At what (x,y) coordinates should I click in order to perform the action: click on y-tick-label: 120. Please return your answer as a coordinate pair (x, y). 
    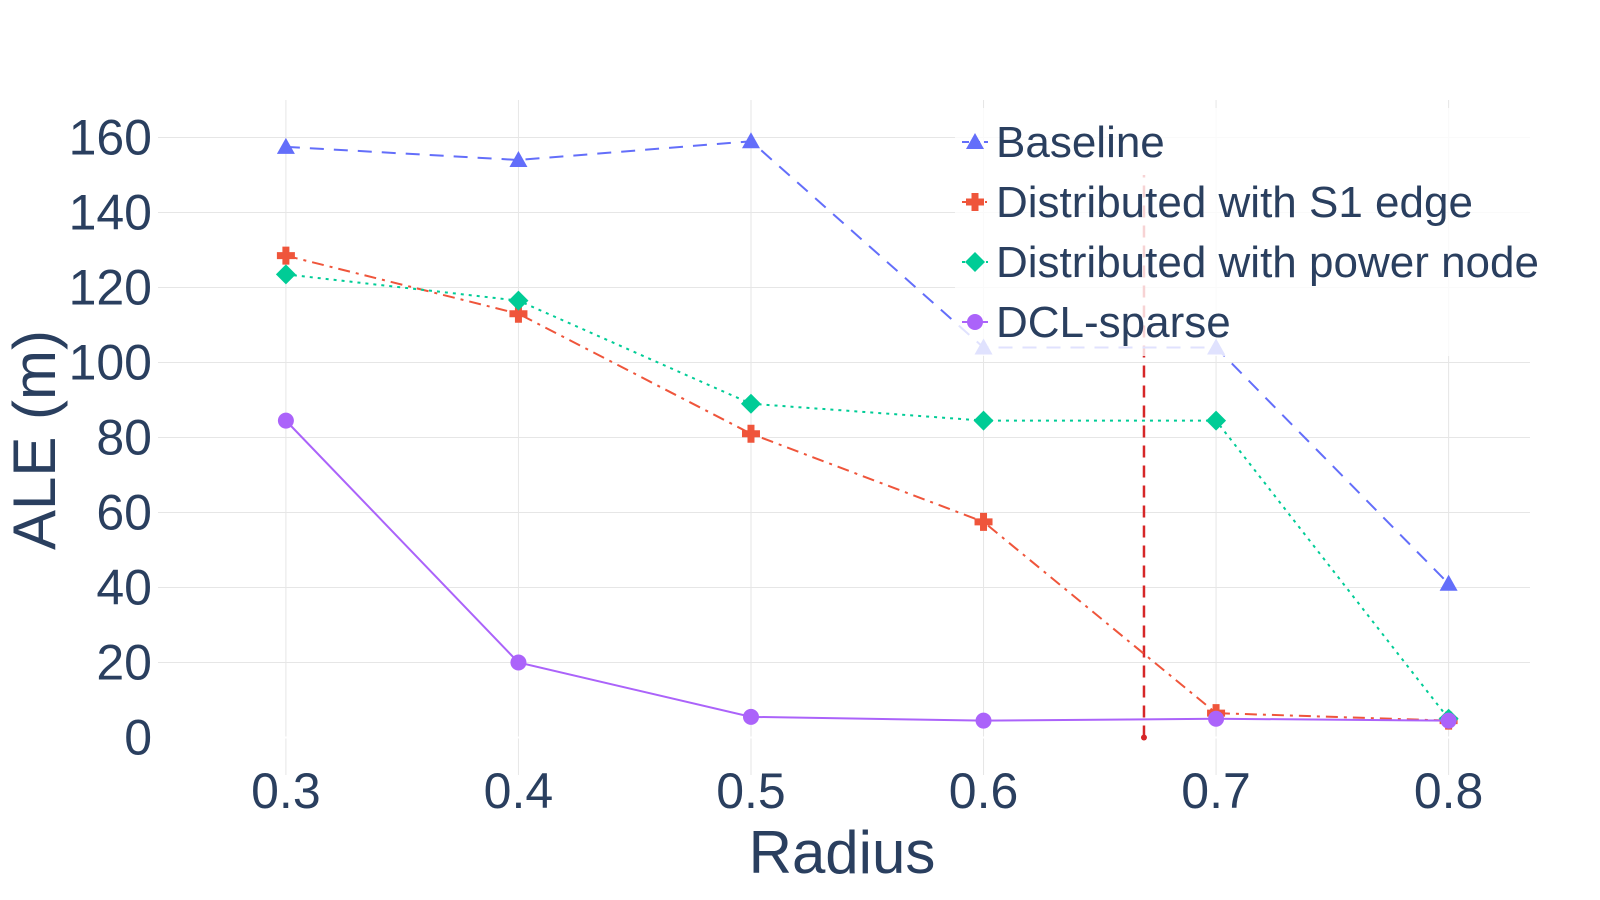
    Looking at the image, I should click on (110, 288).